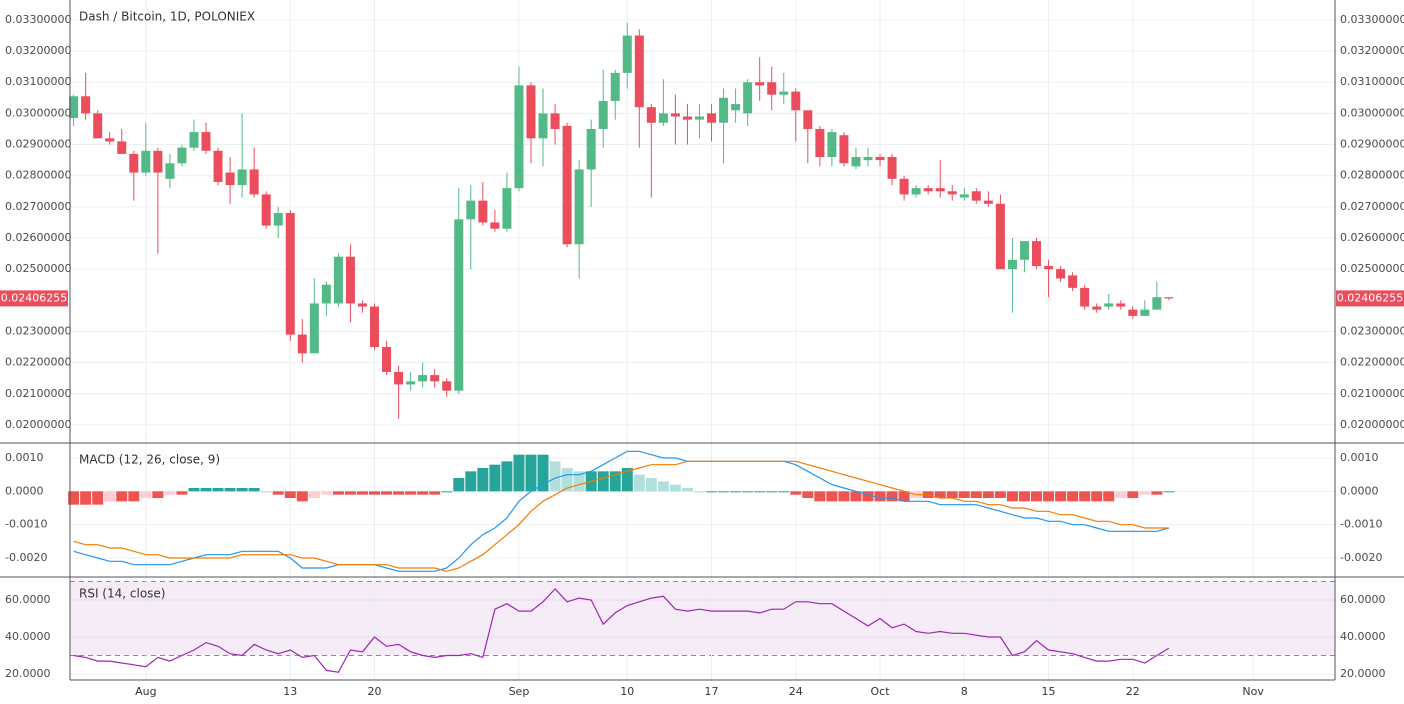  I want to click on x-tick-label: 22, so click(1133, 691).